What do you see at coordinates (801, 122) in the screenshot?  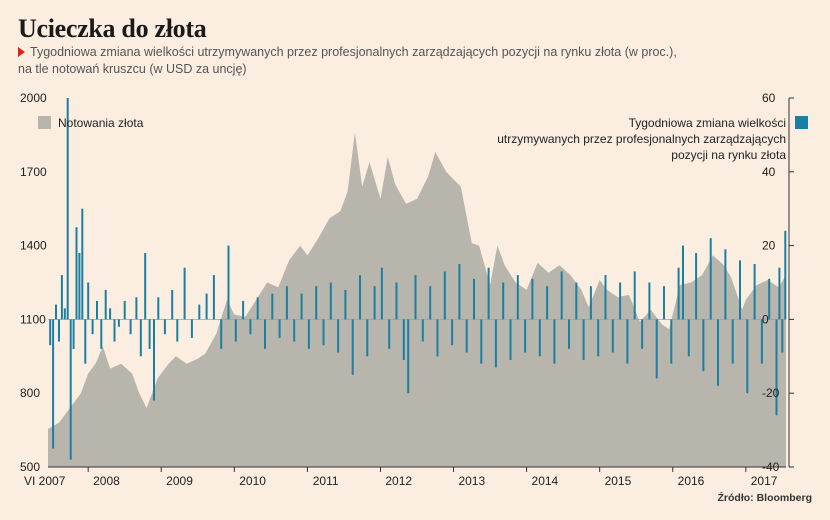 I see `legend-swatch-bars` at bounding box center [801, 122].